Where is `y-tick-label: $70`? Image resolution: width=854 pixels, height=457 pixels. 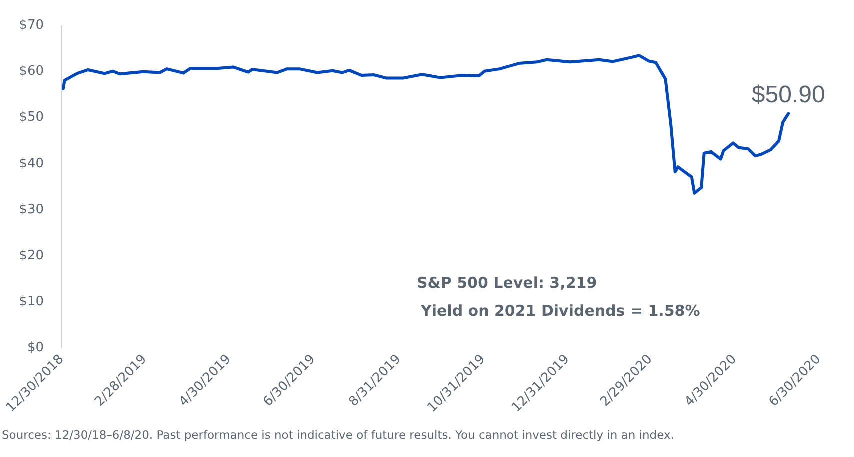
y-tick-label: $70 is located at coordinates (31, 26).